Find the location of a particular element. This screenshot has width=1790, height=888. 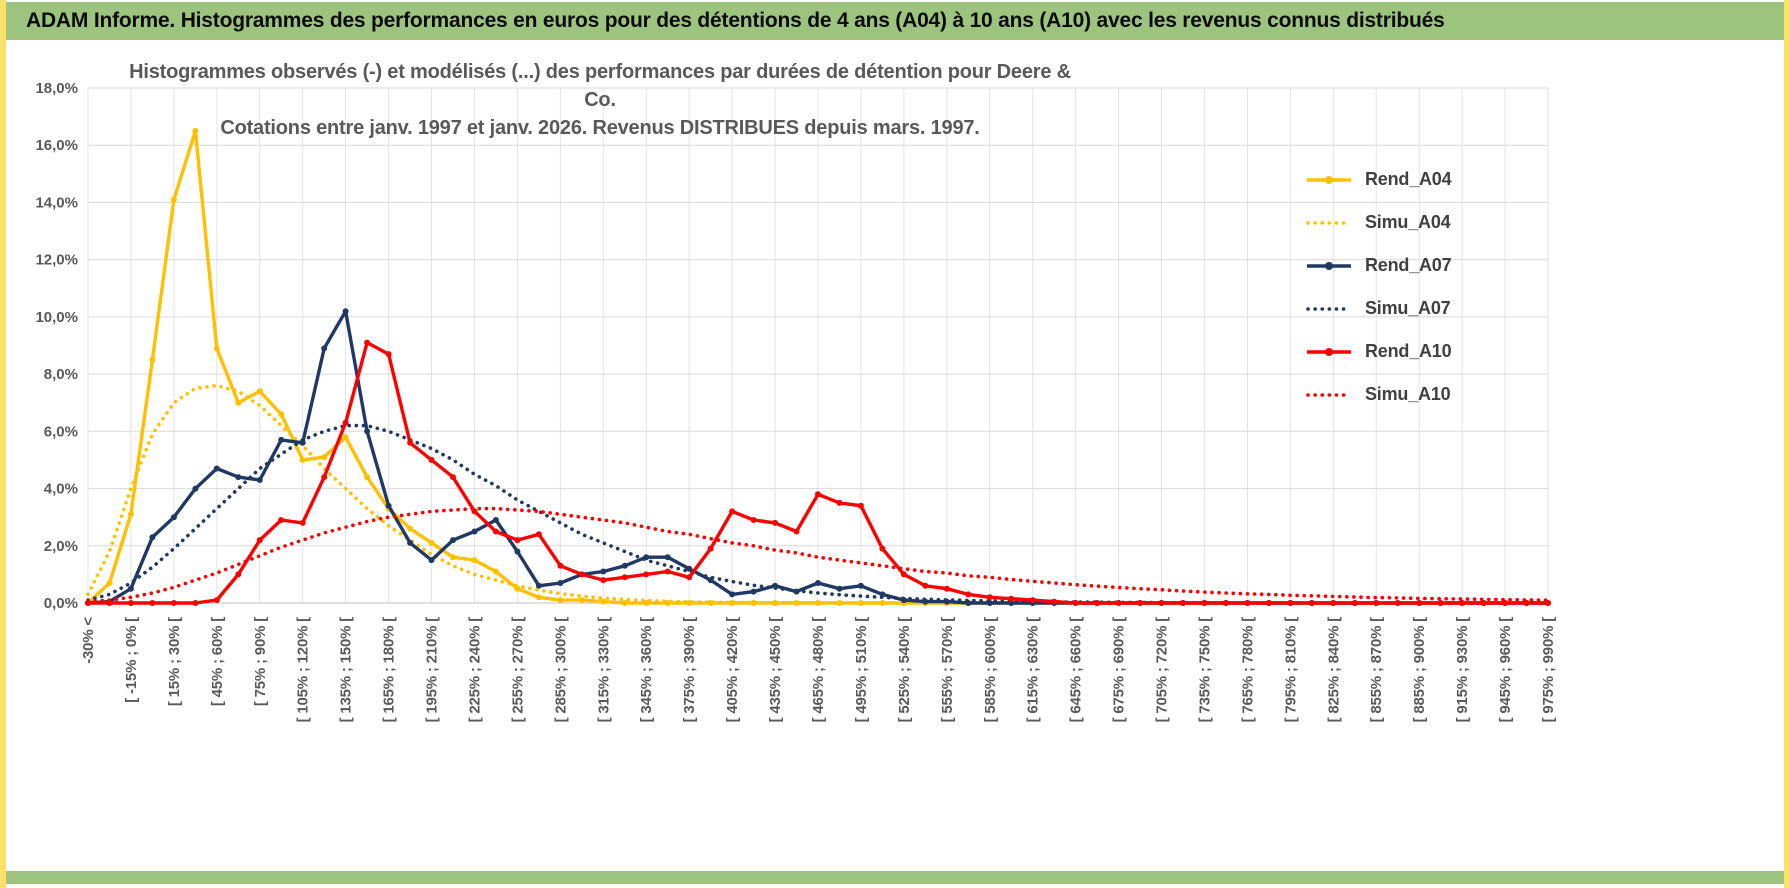

x-tick-label: [ 615% ; 630% [ is located at coordinates (1033, 670).